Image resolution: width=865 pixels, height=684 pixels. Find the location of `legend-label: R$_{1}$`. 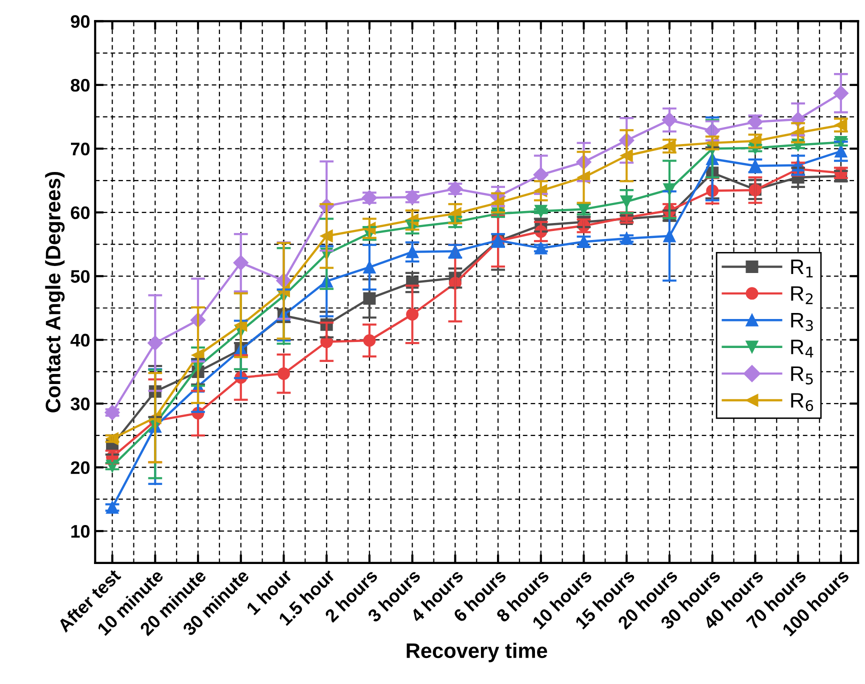

legend-label: R$_{1}$ is located at coordinates (802, 269).